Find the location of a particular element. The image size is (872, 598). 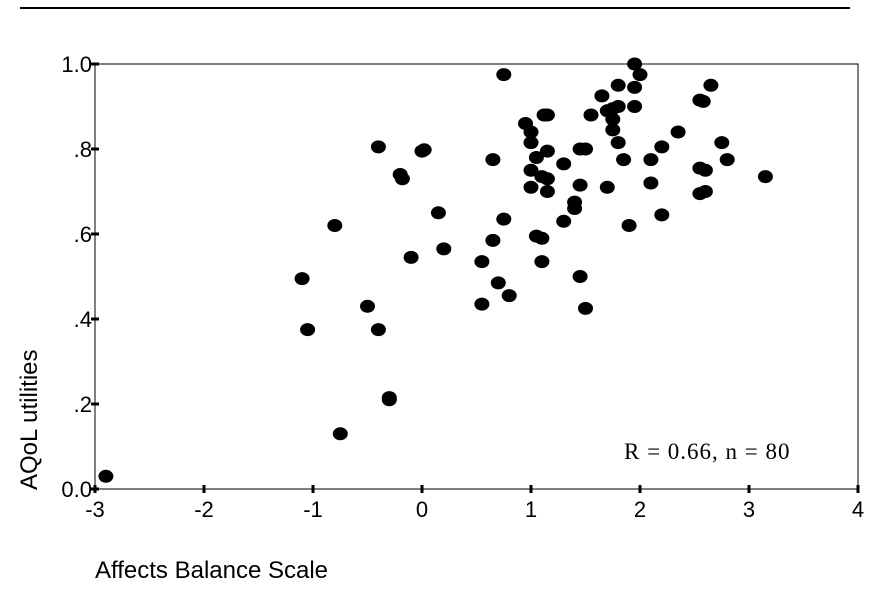

y-axis-ticks: 0.0 .2 .4 .6 .8 1.0 is located at coordinates (80, 277).